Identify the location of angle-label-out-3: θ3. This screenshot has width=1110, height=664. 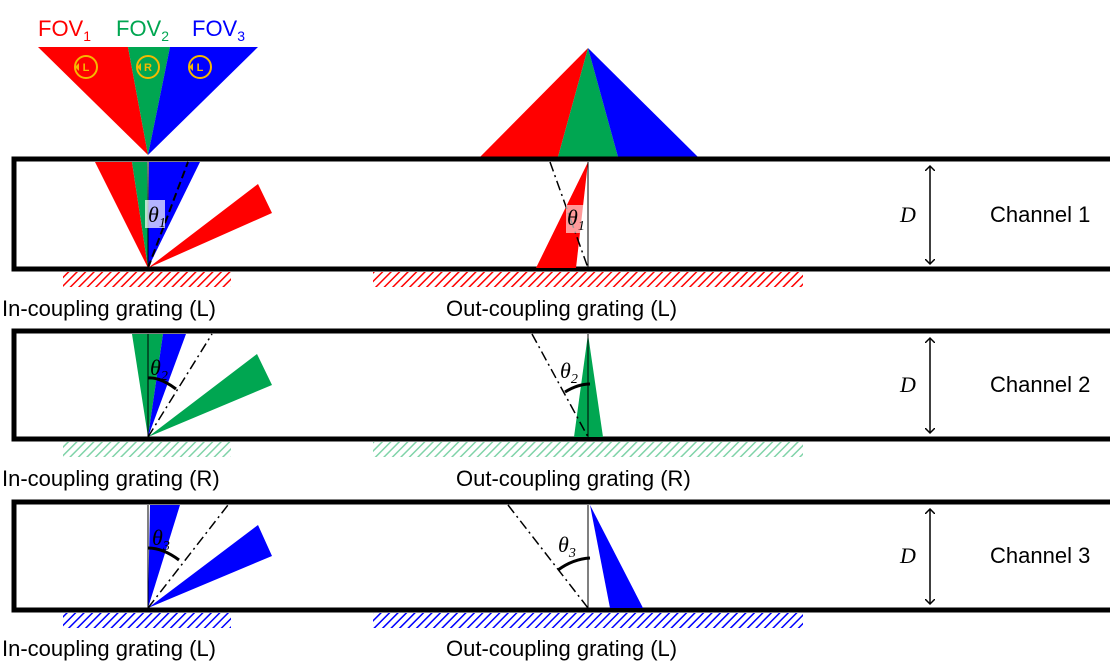
(567, 546).